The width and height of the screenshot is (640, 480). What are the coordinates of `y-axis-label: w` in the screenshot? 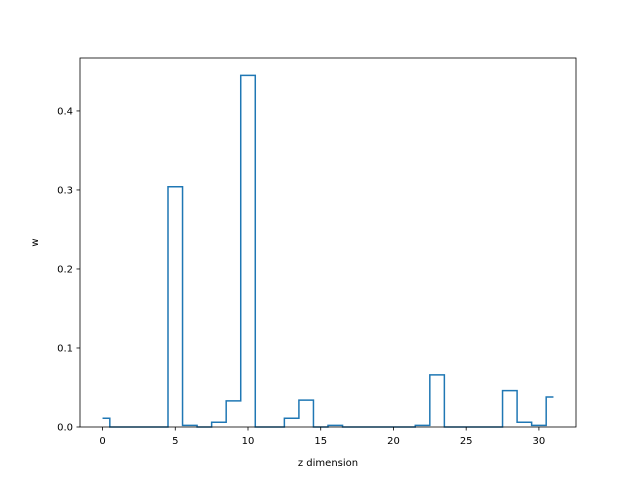 It's located at (35, 242).